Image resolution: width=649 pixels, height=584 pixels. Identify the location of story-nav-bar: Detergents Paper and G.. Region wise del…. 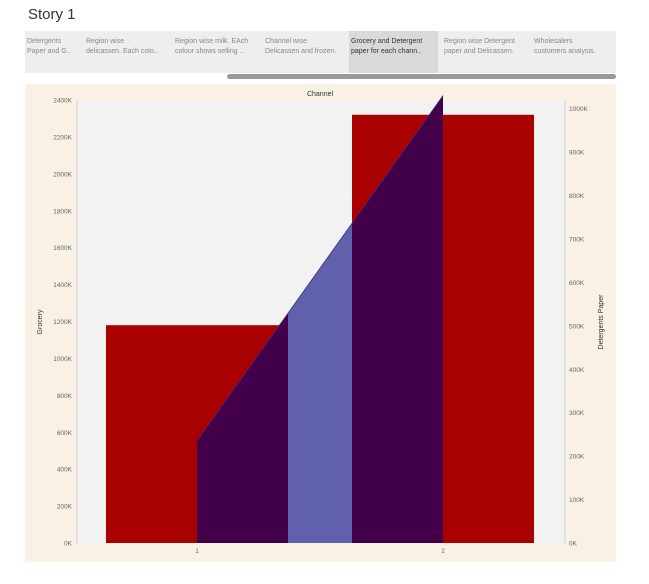
(320, 52).